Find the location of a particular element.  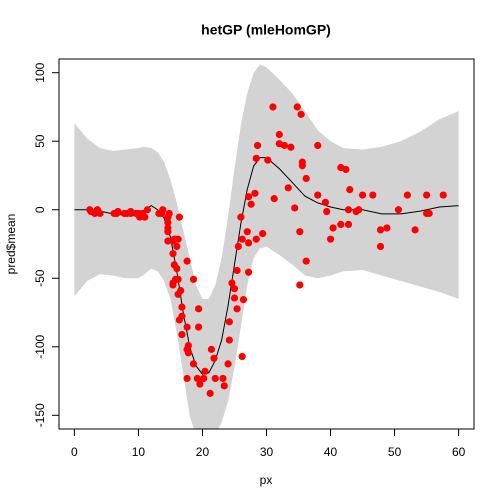

y-tick-label: 50 is located at coordinates (40, 141).